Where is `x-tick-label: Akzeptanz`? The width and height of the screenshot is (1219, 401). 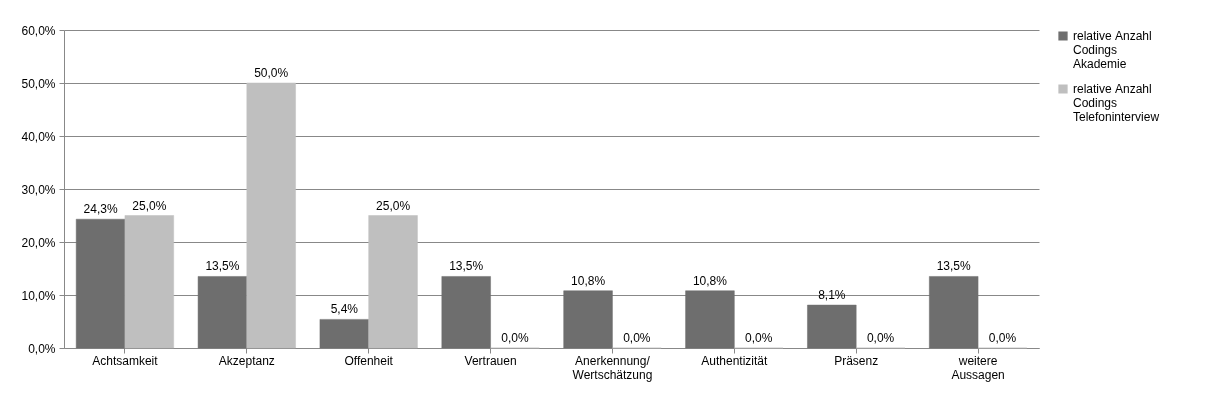
x-tick-label: Akzeptanz is located at coordinates (246, 360).